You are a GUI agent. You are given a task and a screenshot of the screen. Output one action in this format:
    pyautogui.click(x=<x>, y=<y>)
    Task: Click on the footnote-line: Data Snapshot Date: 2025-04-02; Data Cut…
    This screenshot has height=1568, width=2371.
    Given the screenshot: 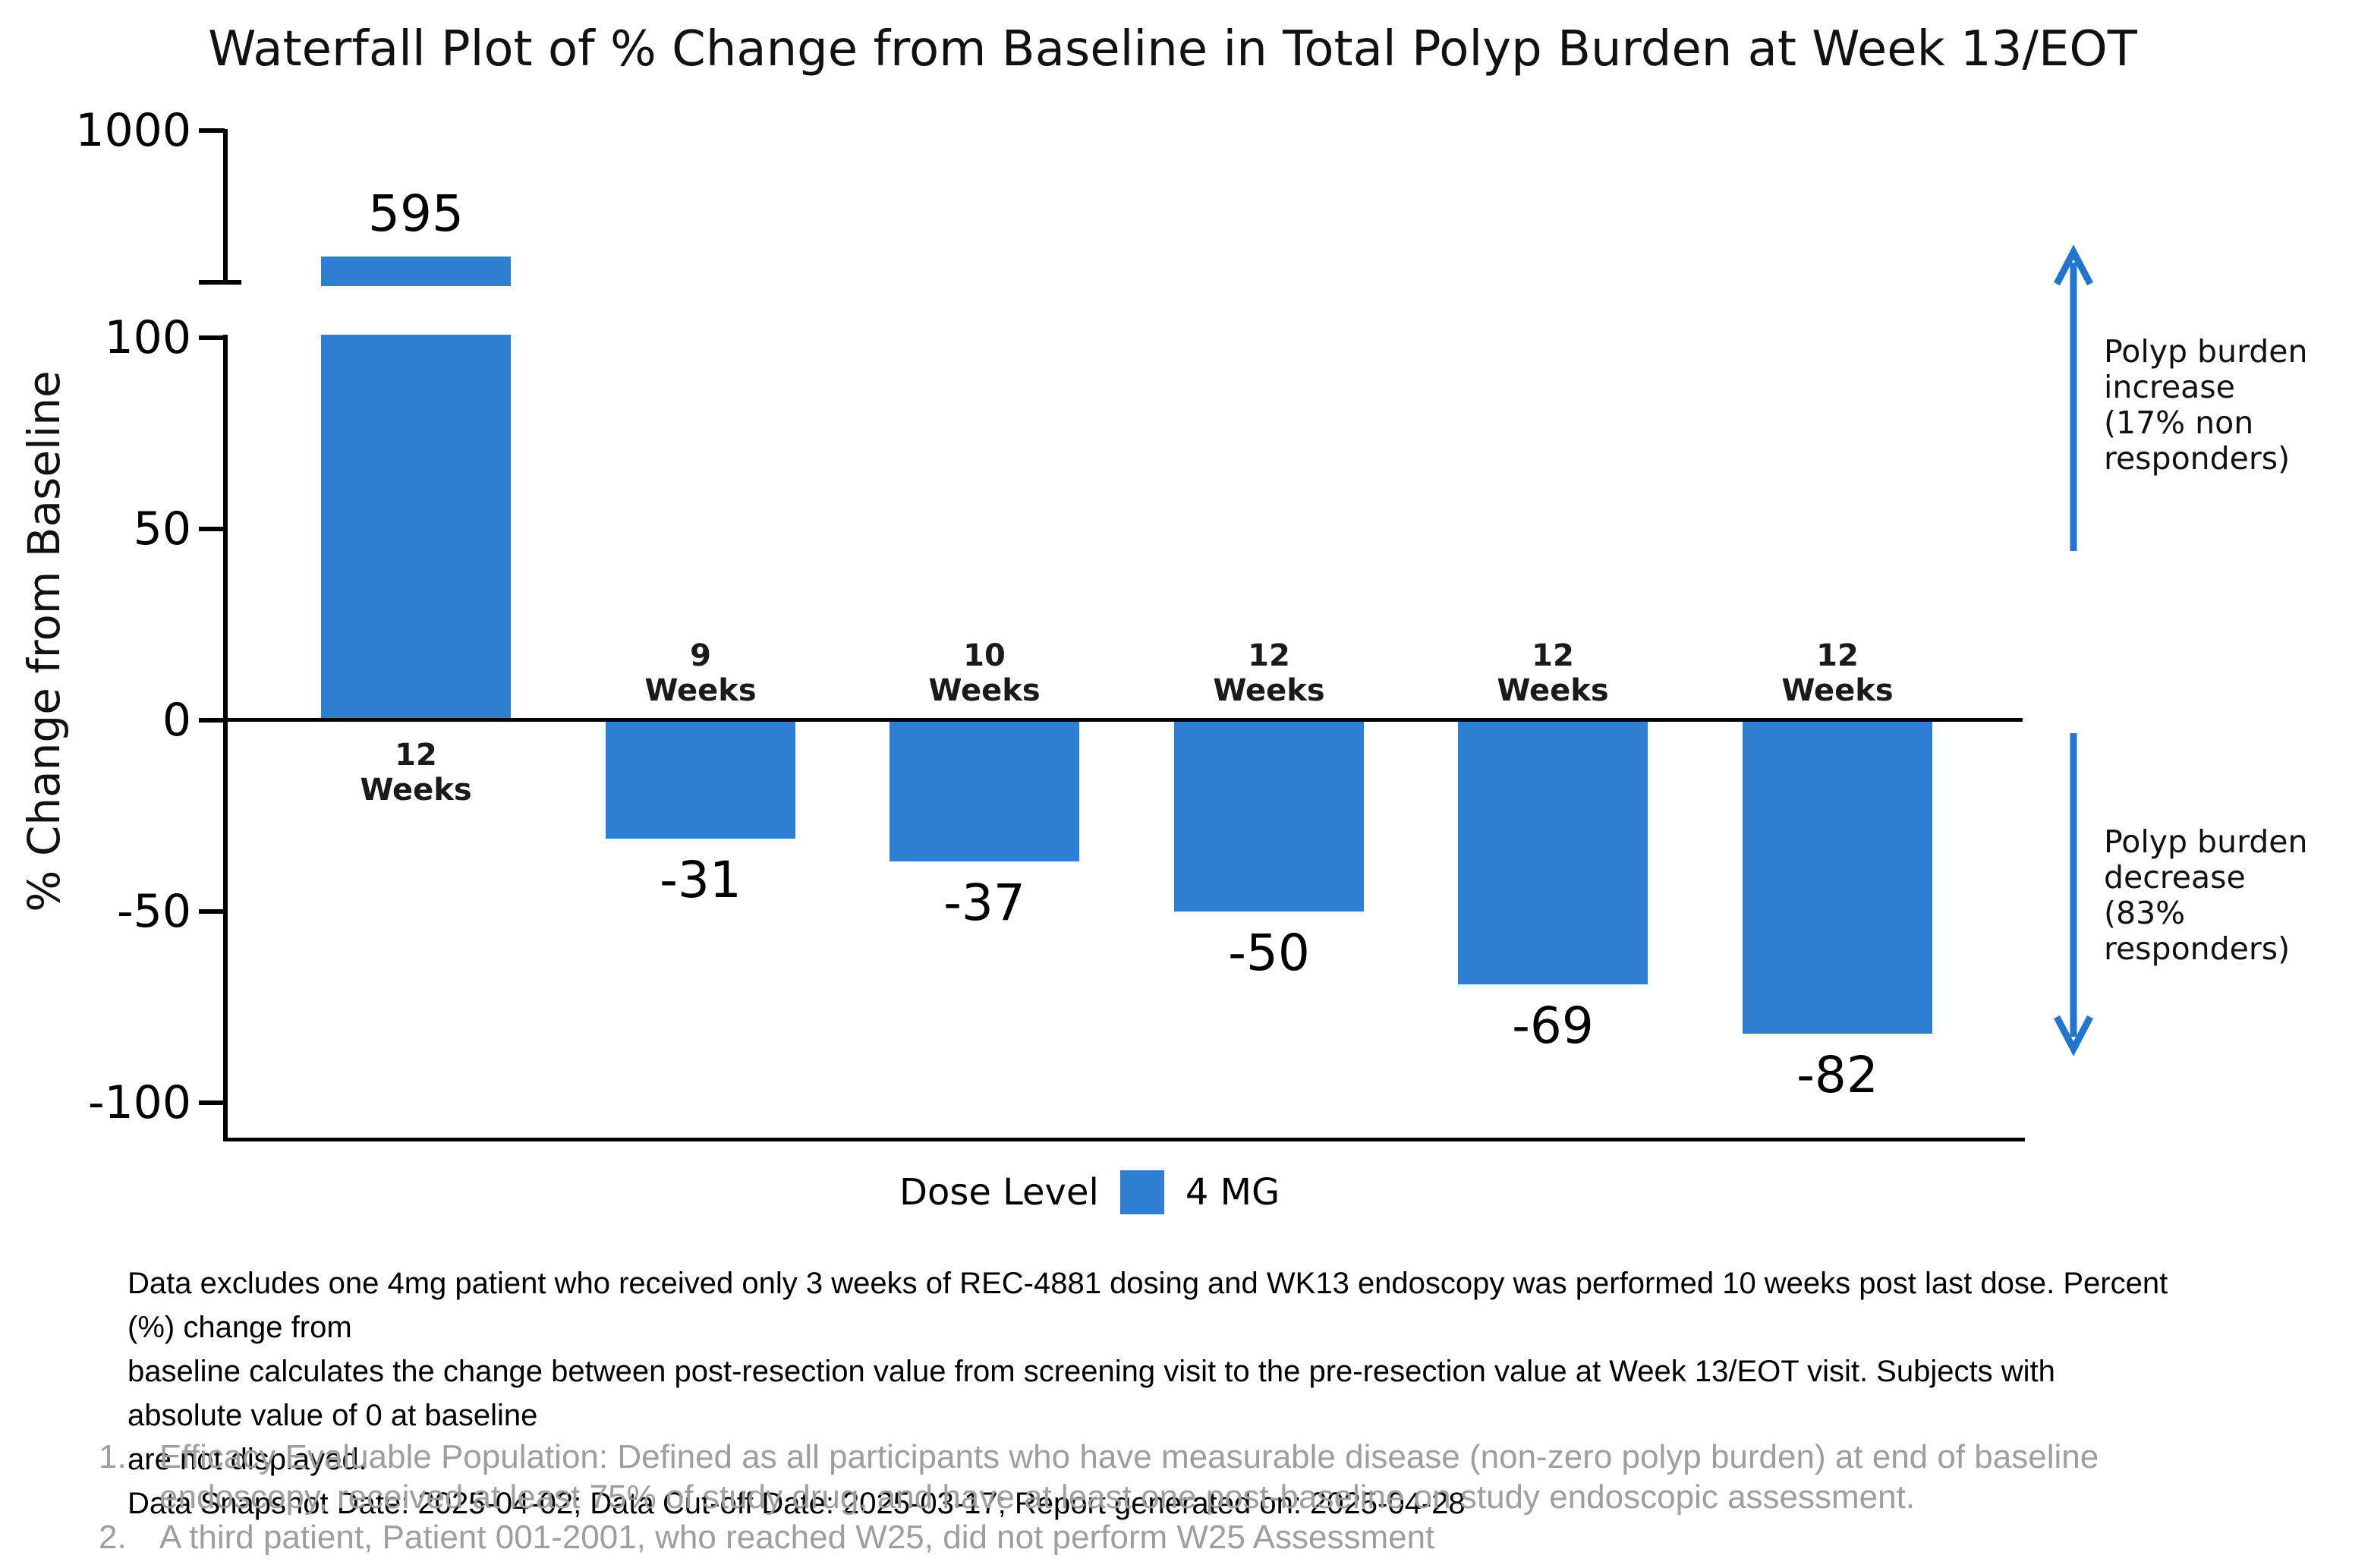 What is the action you would take?
    pyautogui.click(x=797, y=1503)
    